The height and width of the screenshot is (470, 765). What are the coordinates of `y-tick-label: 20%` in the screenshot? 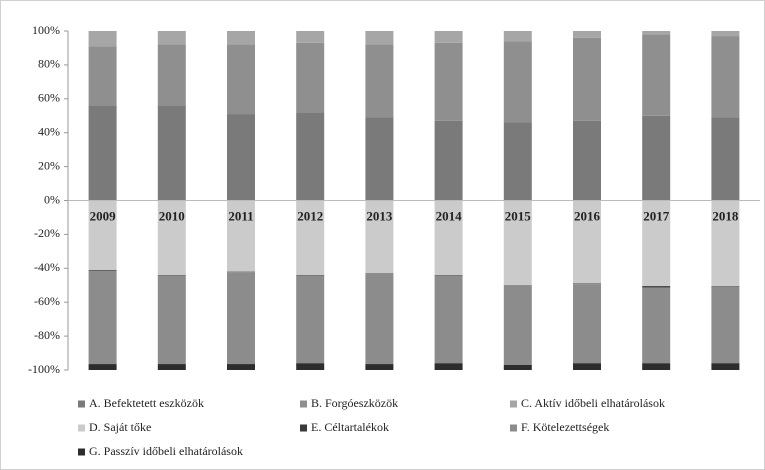 It's located at (49, 165).